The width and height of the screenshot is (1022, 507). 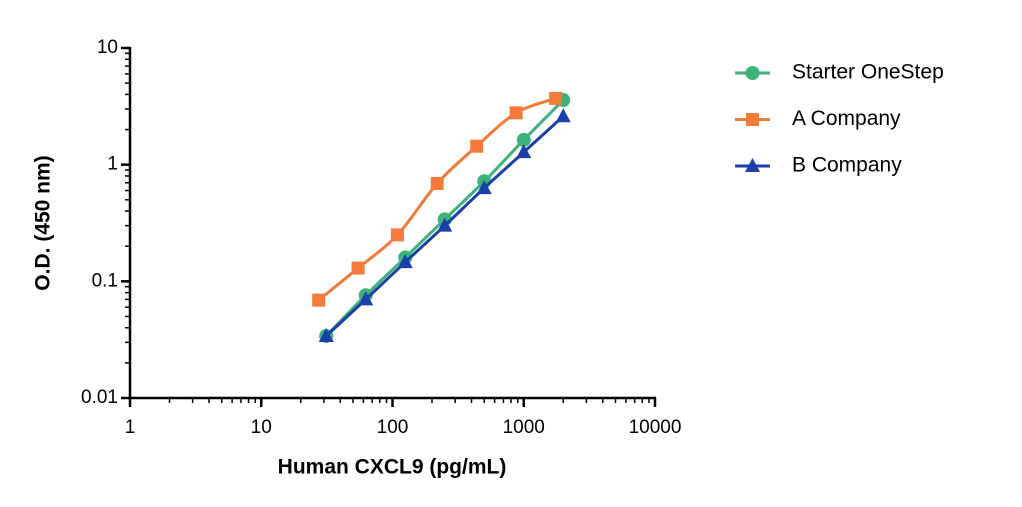 I want to click on x-tick-label: 10, so click(x=261, y=427).